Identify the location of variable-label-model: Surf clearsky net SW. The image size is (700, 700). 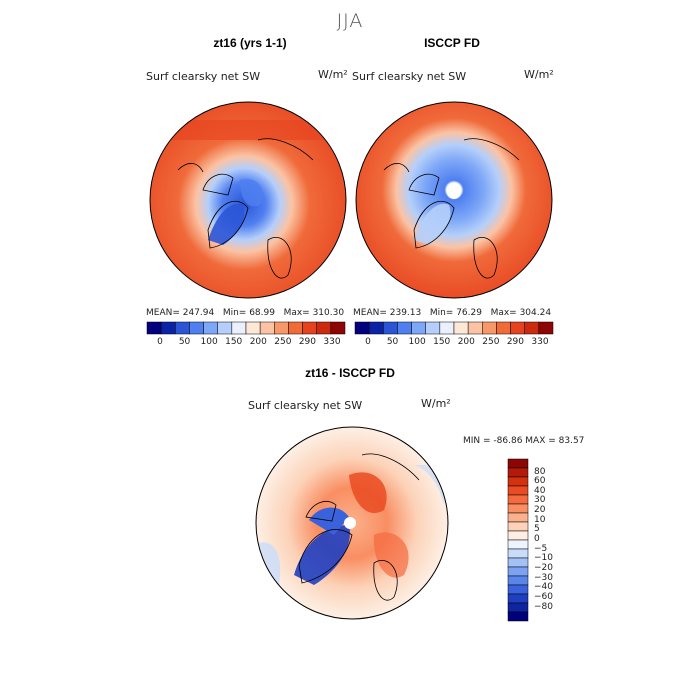
(203, 76).